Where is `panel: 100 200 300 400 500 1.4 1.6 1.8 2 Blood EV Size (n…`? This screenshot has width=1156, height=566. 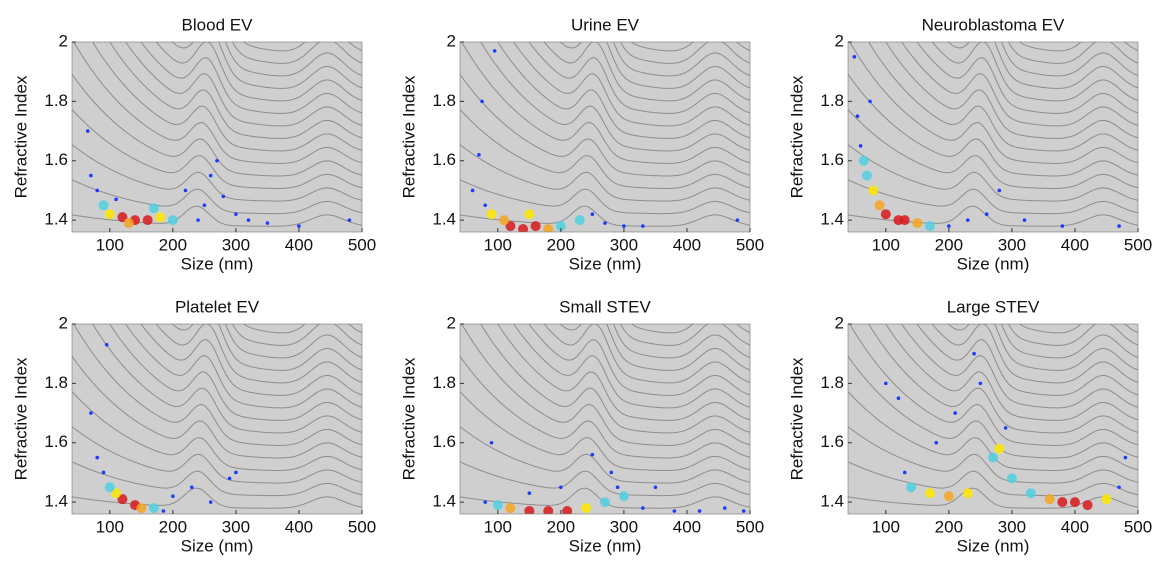
panel: 100 200 300 400 500 1.4 1.6 1.8 2 Blood EV Size (n… is located at coordinates (193, 144).